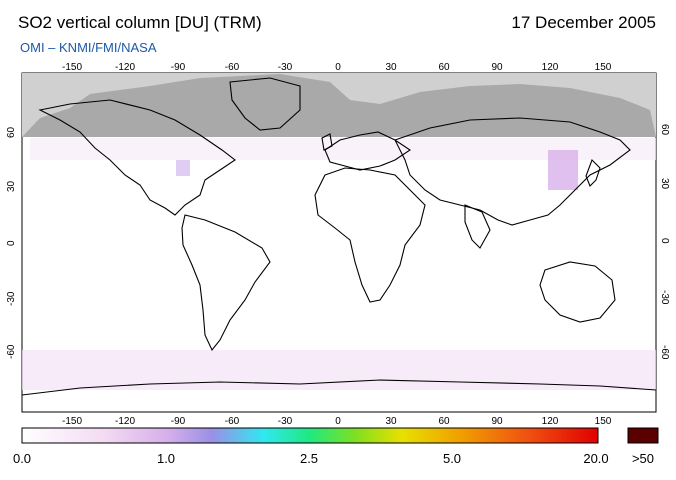 This screenshot has height=480, width=676. Describe the element at coordinates (603, 421) in the screenshot. I see `lon-tick-bottom: 150` at that location.